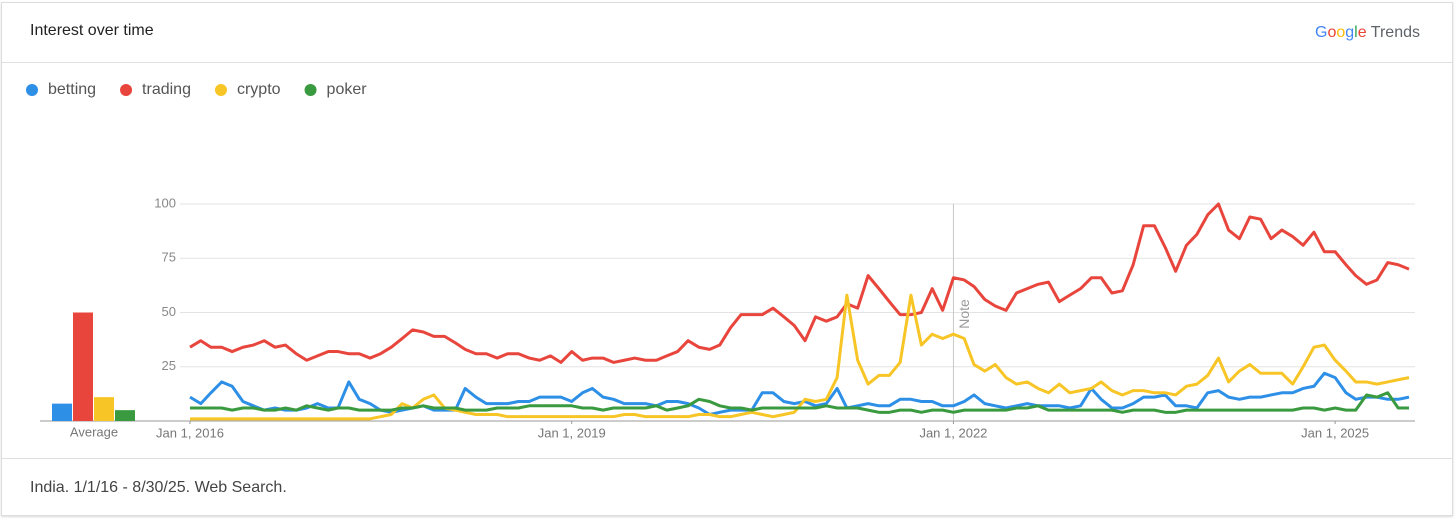  What do you see at coordinates (964, 314) in the screenshot?
I see `note-label: Note` at bounding box center [964, 314].